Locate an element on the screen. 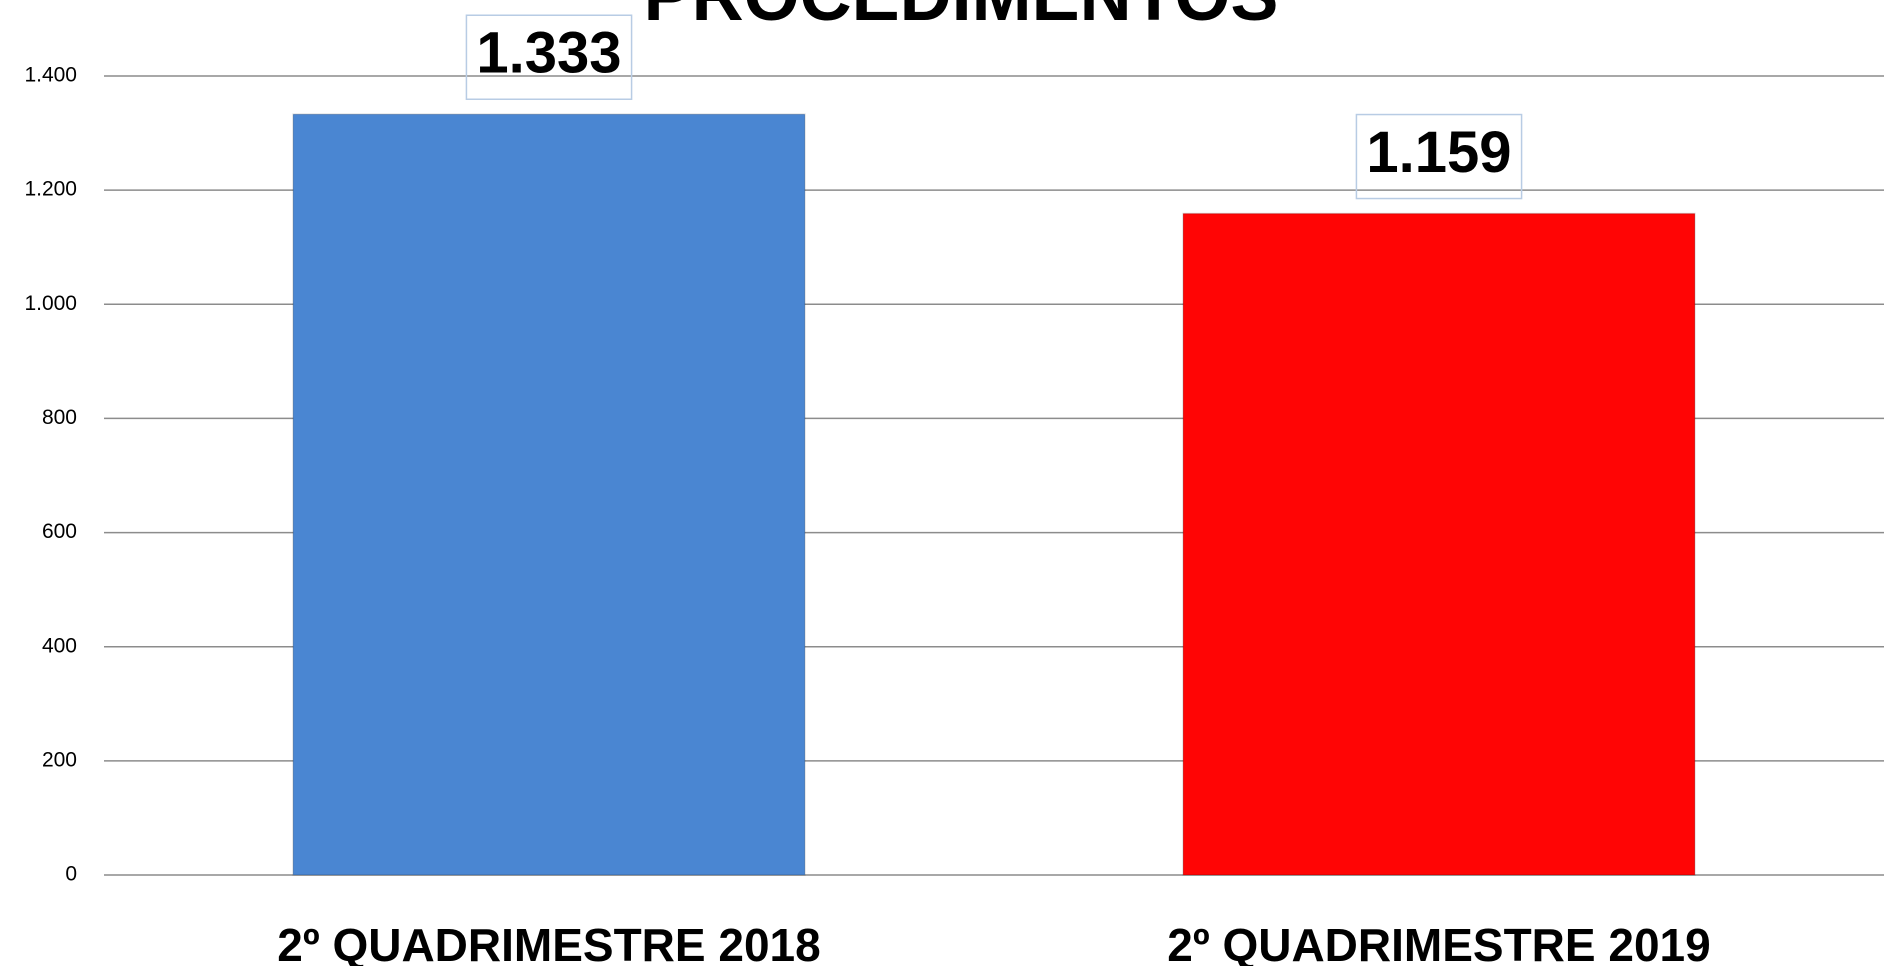 The width and height of the screenshot is (1884, 966). y-tick-label: 1.400 is located at coordinates (50, 75).